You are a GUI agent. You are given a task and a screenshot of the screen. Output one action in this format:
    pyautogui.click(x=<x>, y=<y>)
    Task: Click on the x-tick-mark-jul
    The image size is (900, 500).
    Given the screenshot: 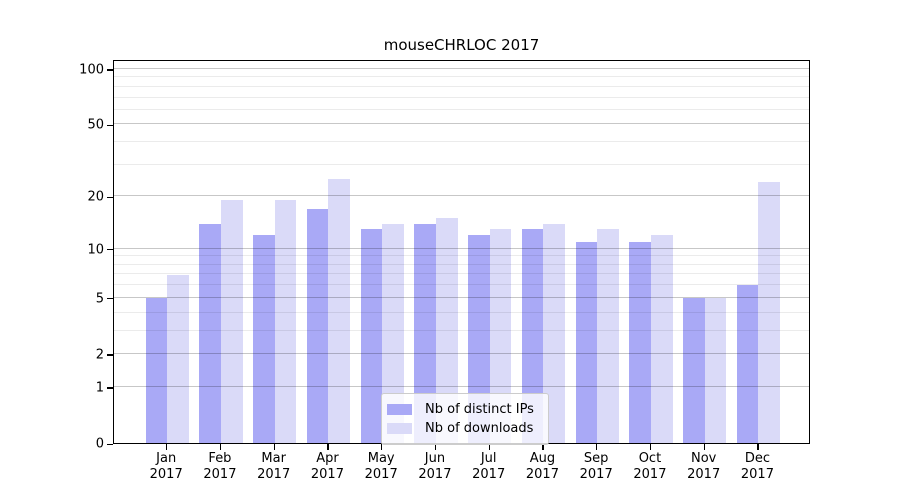 What is the action you would take?
    pyautogui.click(x=489, y=447)
    